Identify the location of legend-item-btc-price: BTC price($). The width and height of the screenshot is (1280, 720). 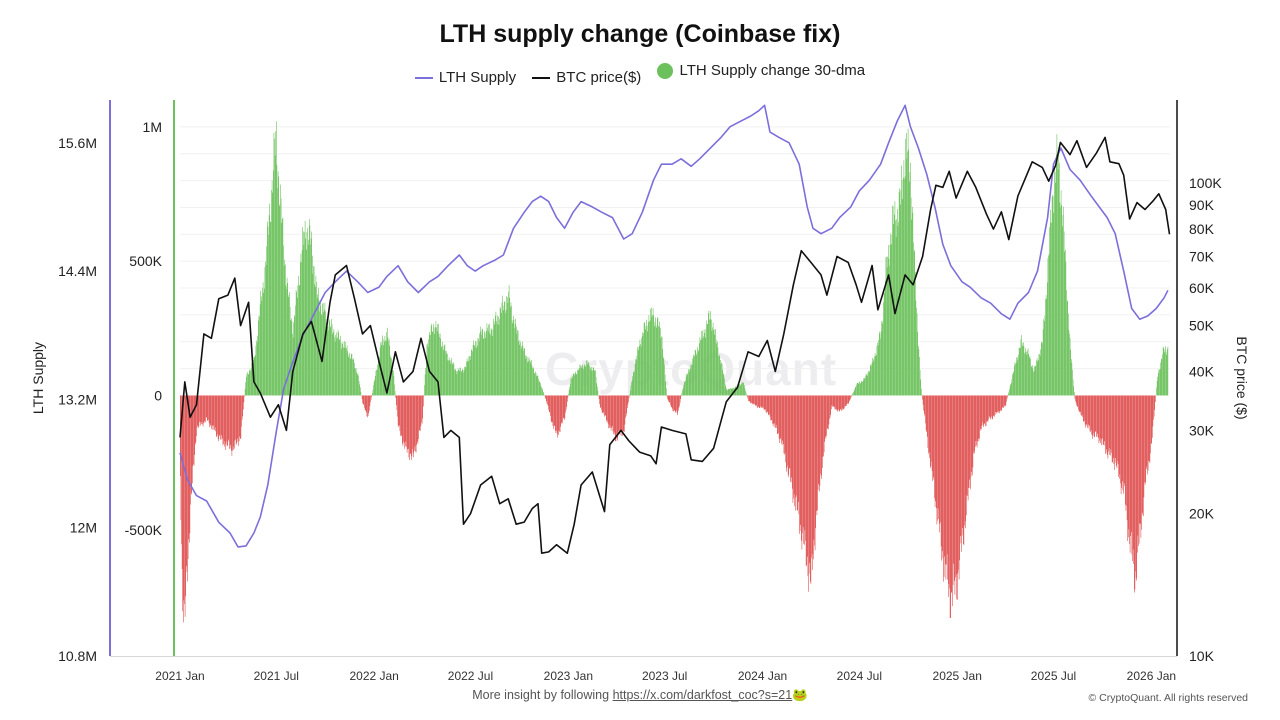
(586, 77).